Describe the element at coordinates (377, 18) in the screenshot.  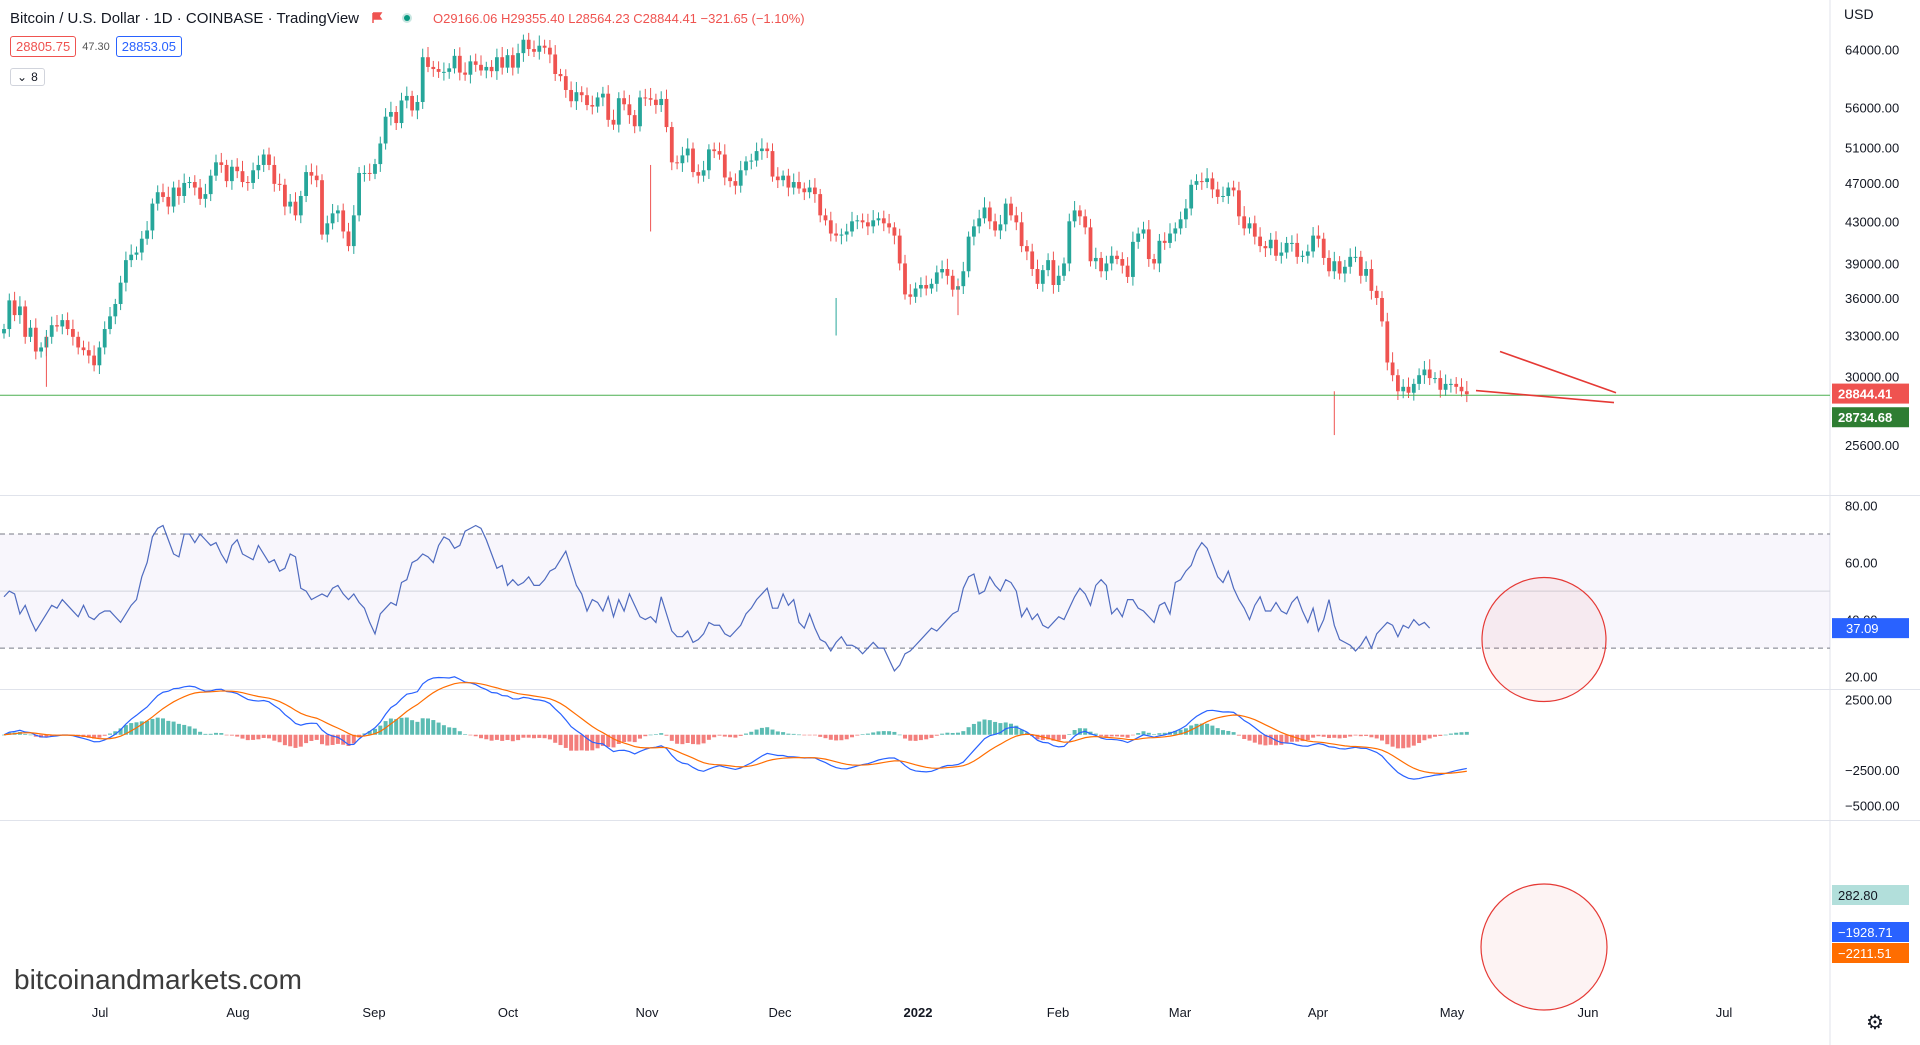
I see `flag-icon` at that location.